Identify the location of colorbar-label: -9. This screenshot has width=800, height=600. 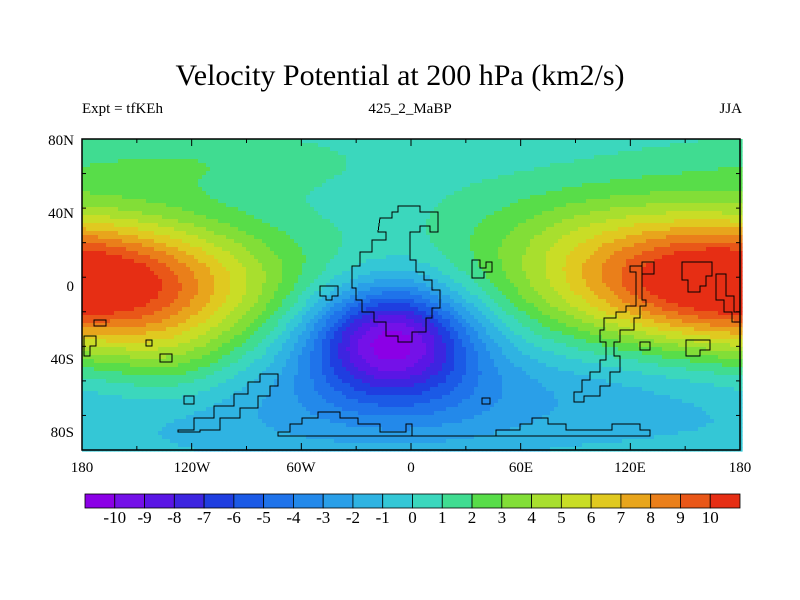
(144, 517).